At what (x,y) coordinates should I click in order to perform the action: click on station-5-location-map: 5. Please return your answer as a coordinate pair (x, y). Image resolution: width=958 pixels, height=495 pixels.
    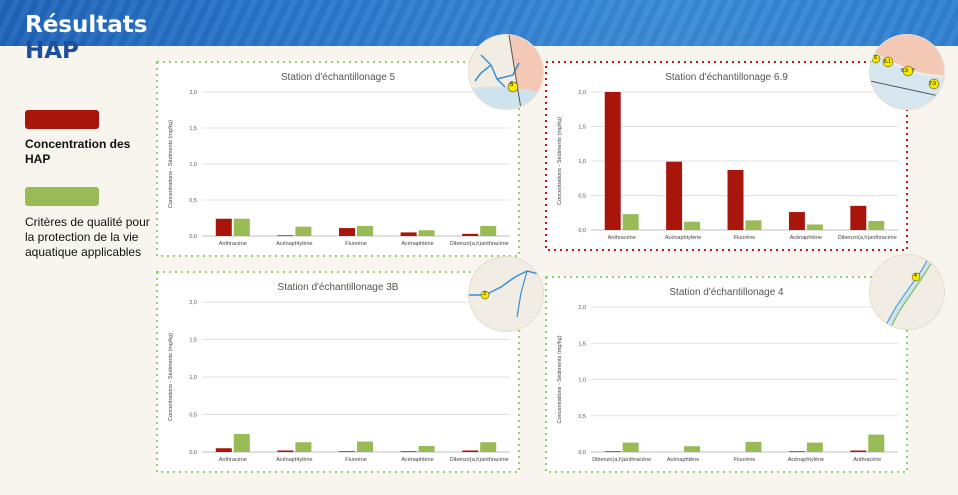
    Looking at the image, I should click on (506, 72).